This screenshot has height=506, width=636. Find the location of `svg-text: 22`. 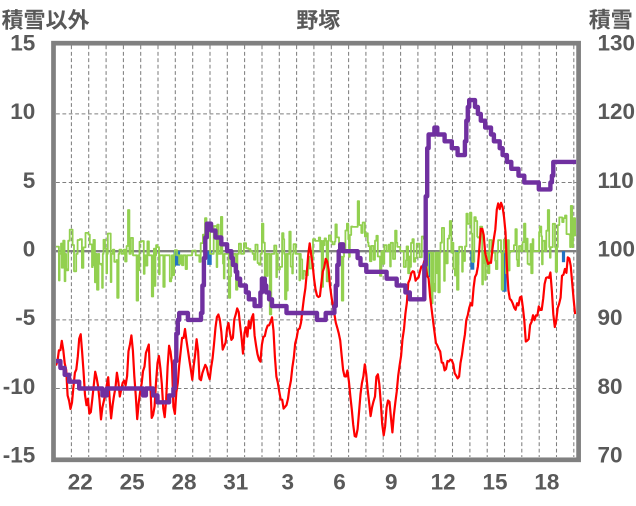

svg-text: 22 is located at coordinates (80, 481).